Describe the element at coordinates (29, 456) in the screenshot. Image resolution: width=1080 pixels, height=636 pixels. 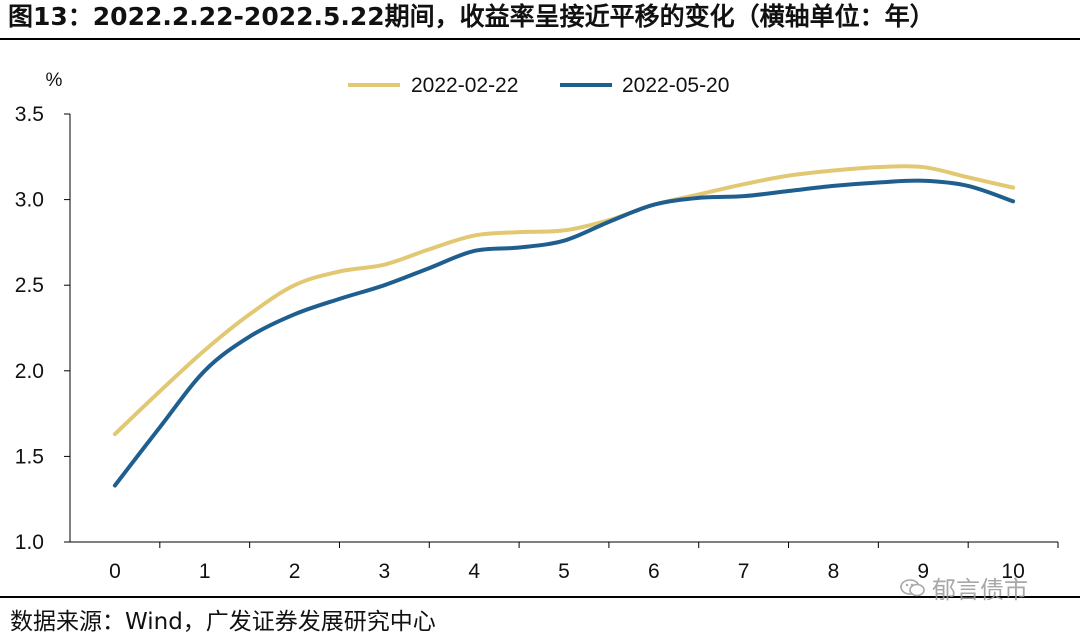
I see `y-tick-label: 1.5` at that location.